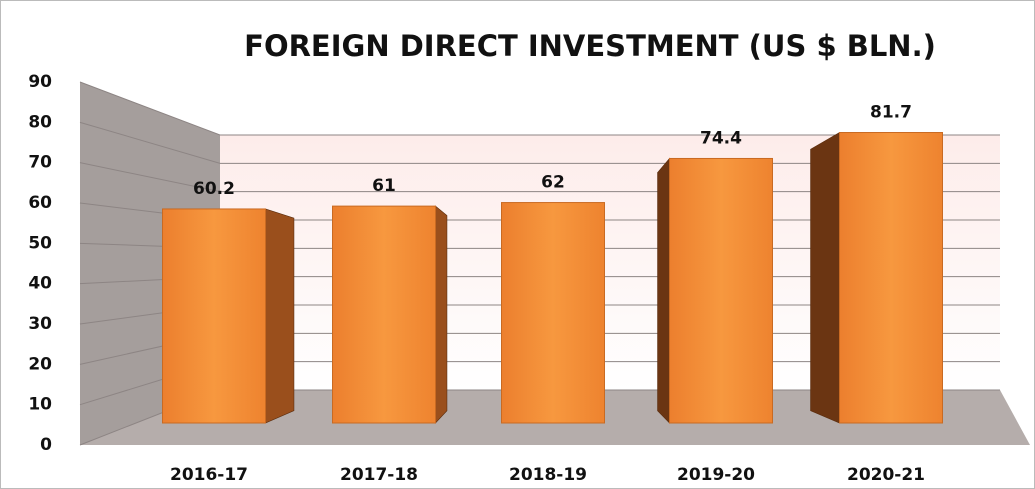  What do you see at coordinates (40, 122) in the screenshot?
I see `y-tick-label: 80` at bounding box center [40, 122].